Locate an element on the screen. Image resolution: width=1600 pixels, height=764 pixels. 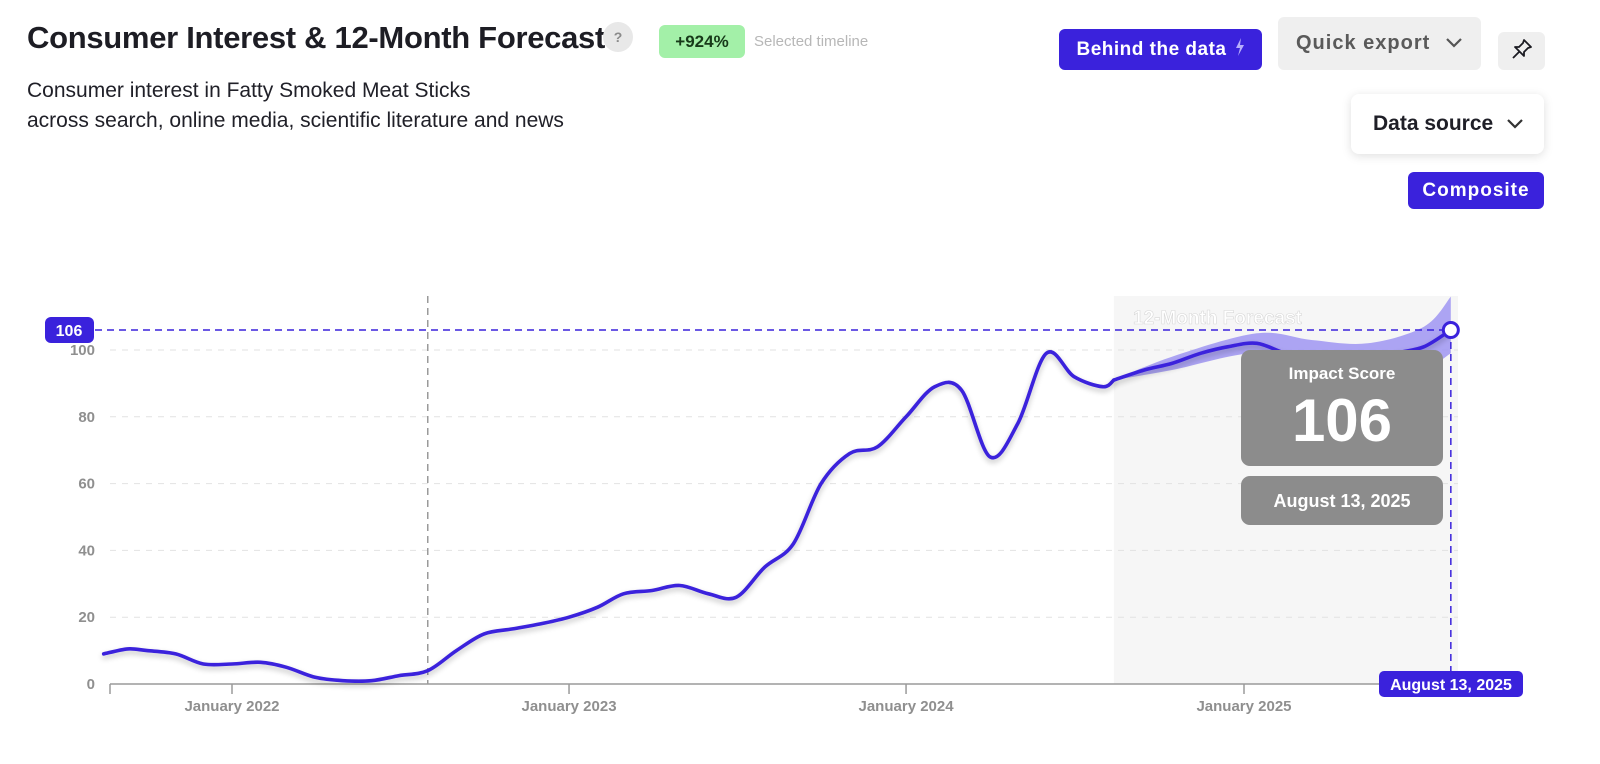
tooltip-date: August 13, 2025 is located at coordinates (1341, 501).